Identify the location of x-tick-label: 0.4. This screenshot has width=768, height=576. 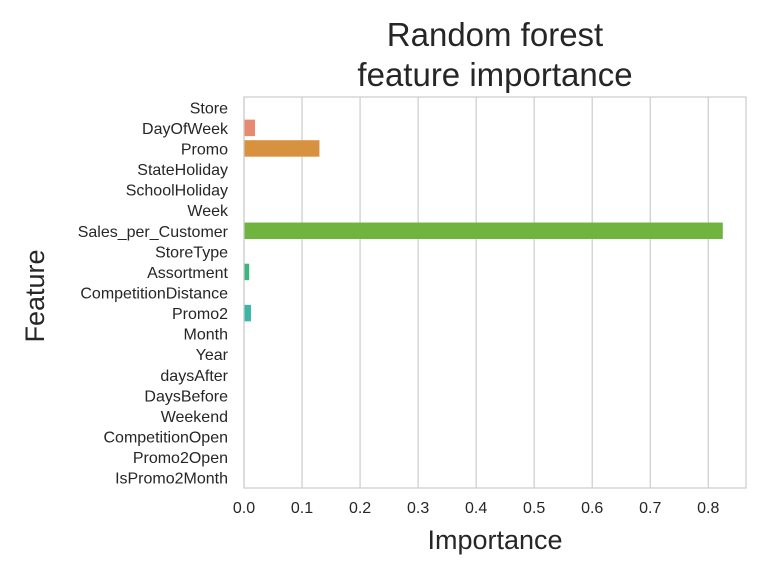
(476, 508).